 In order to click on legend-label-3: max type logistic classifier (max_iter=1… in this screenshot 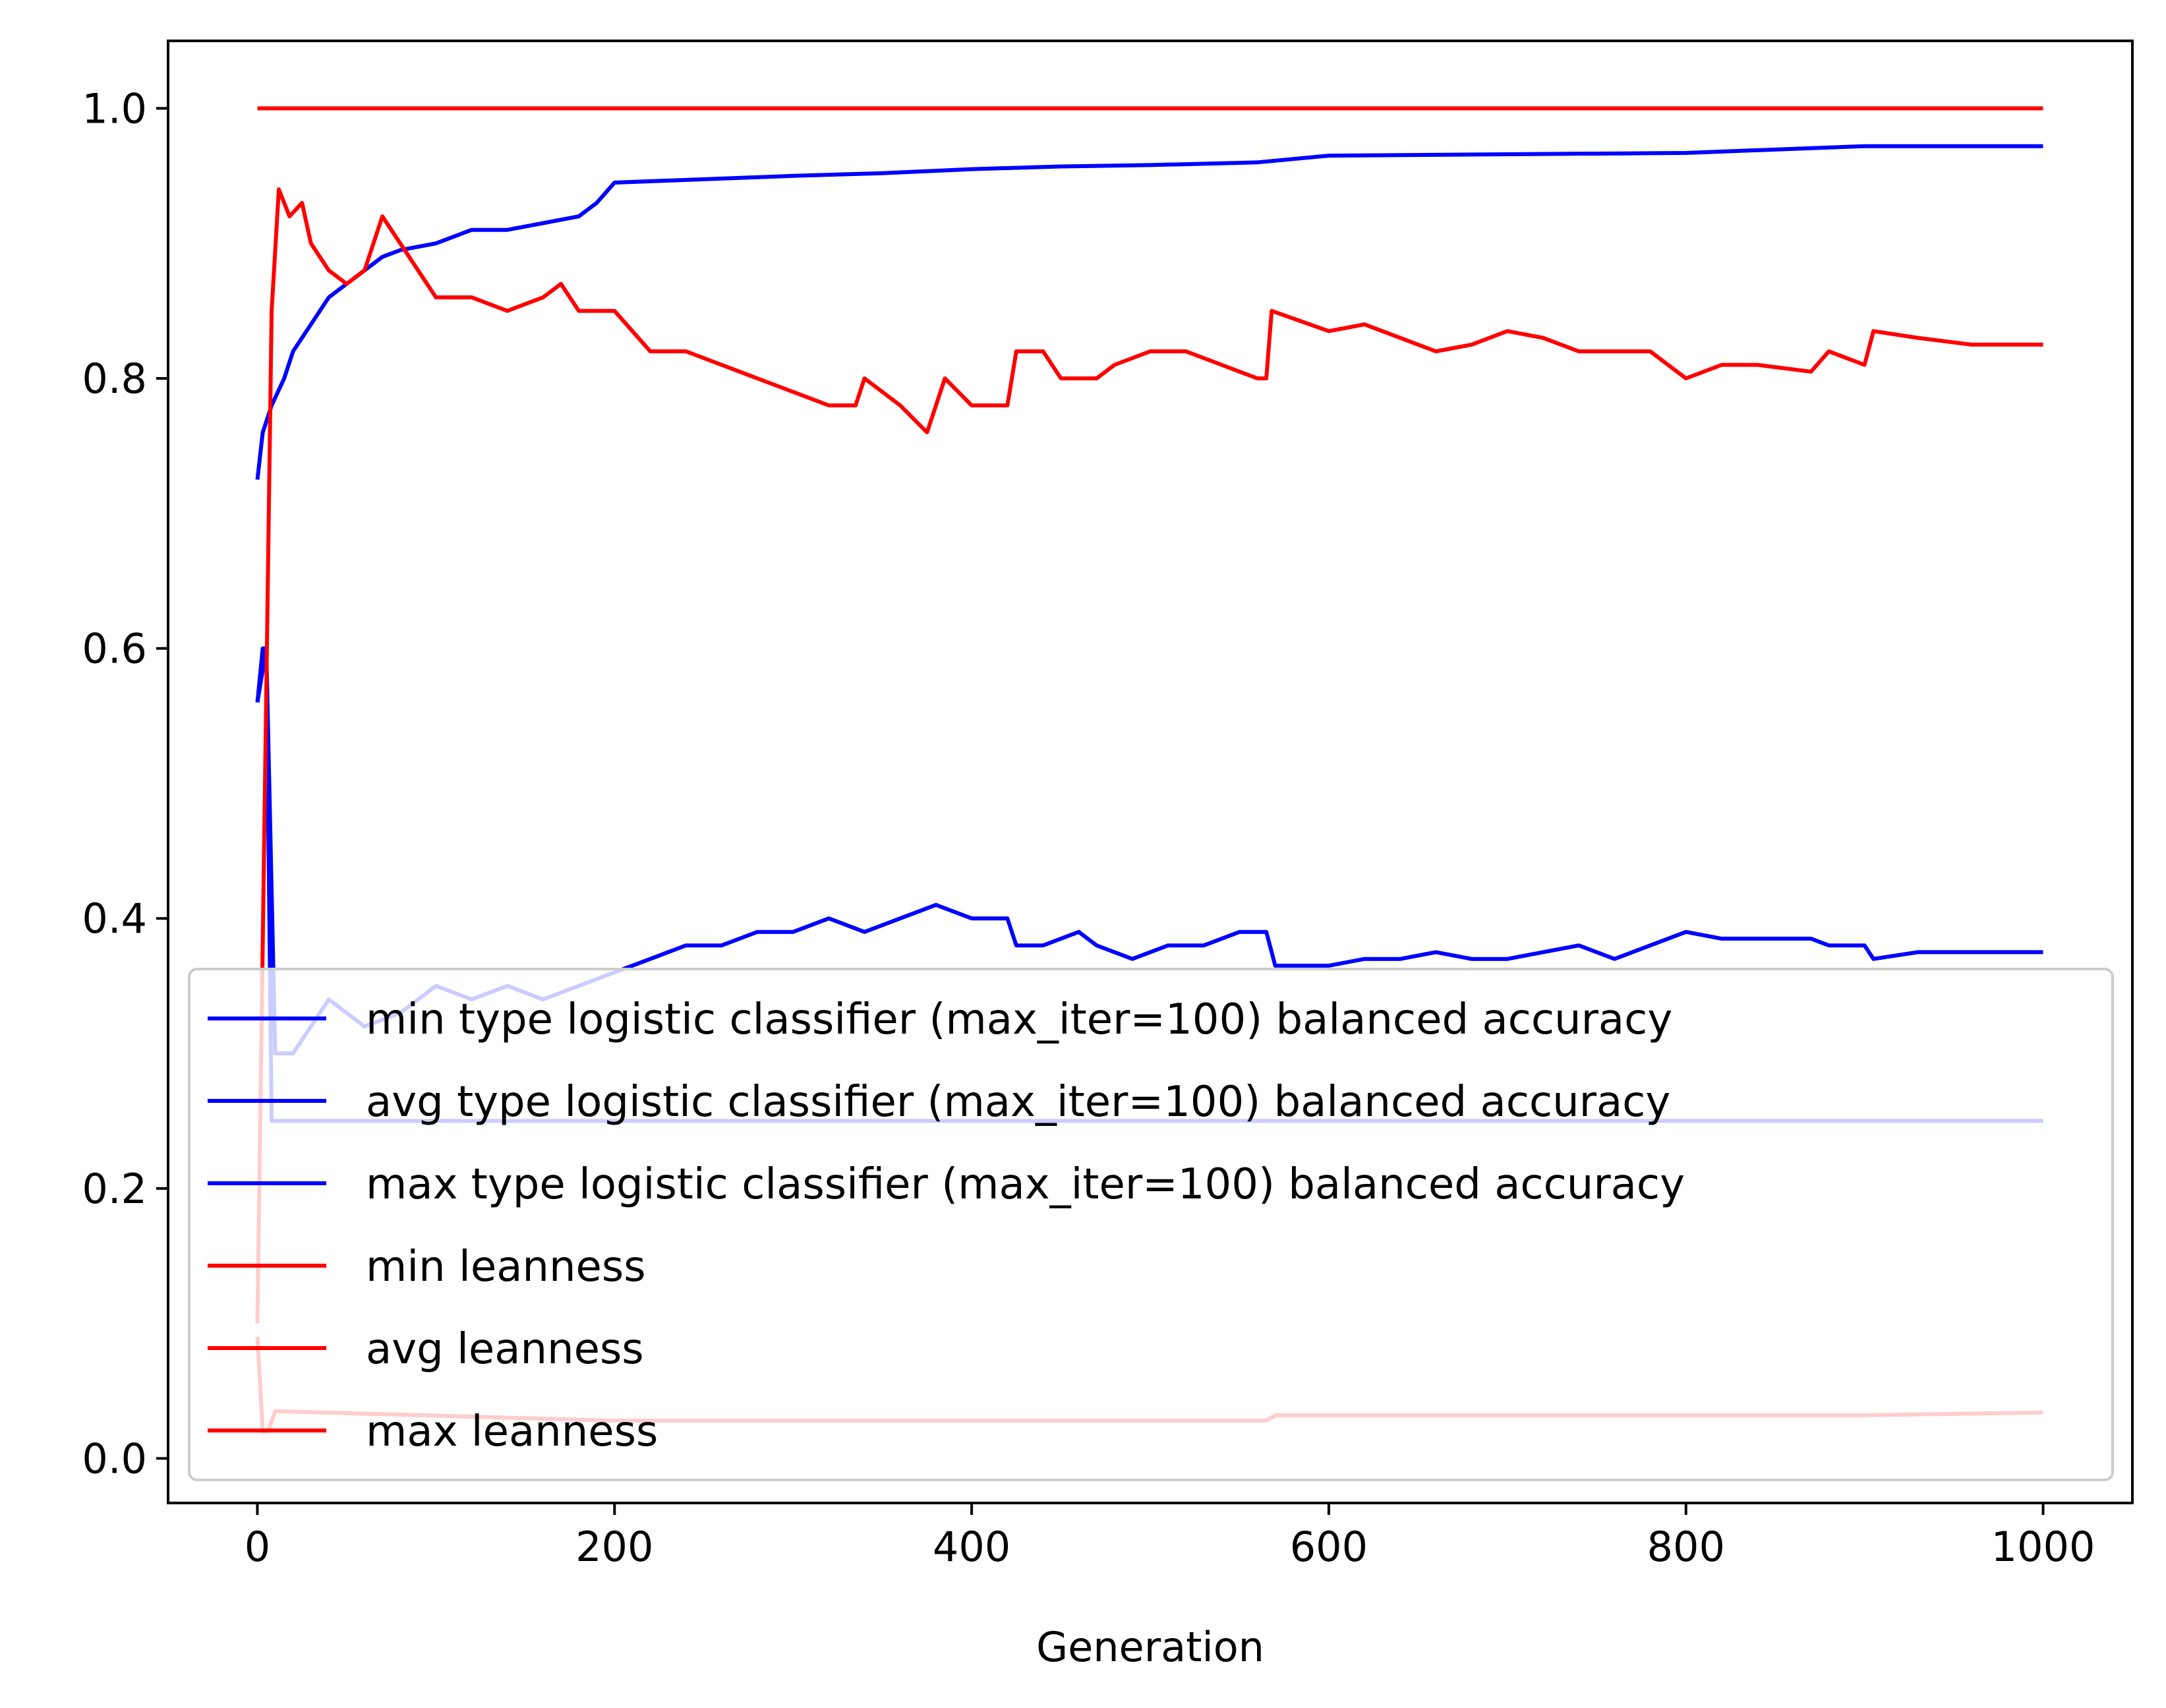, I will do `click(1025, 1184)`.